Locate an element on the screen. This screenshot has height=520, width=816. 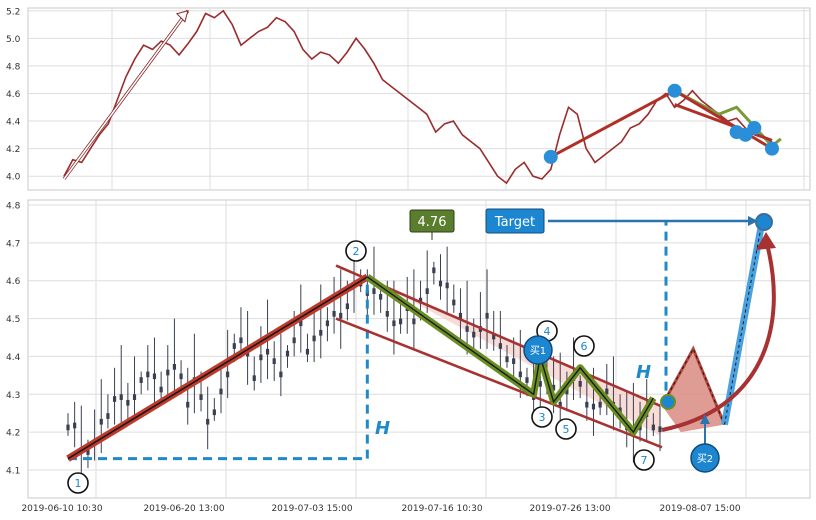
main-x-tick-label: 2019-07-16 10:30 is located at coordinates (441, 509).